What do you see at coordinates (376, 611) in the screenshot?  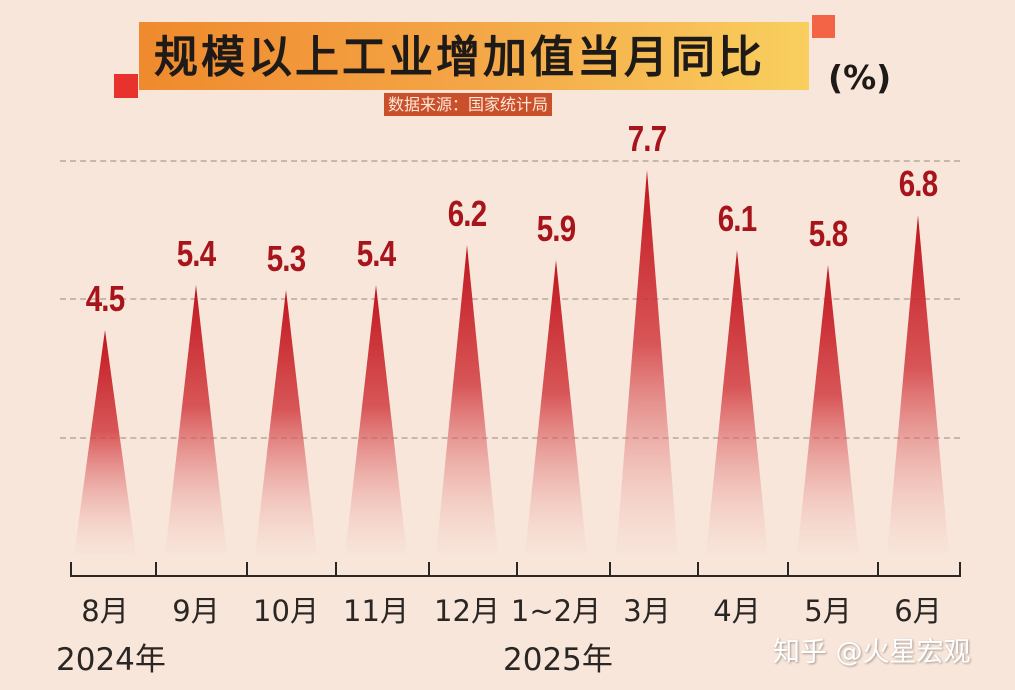 I see `x-category-label: 11月` at bounding box center [376, 611].